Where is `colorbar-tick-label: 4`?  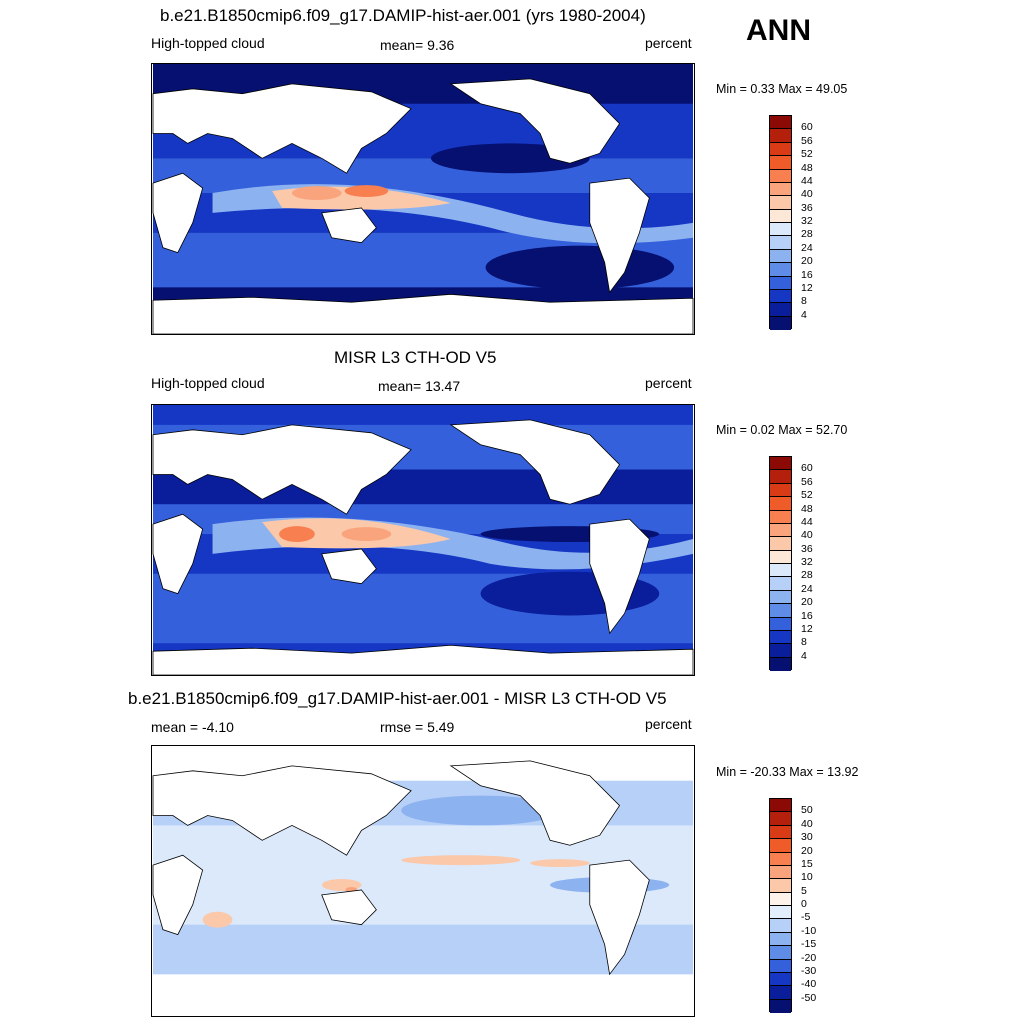 colorbar-tick-label: 4 is located at coordinates (804, 655).